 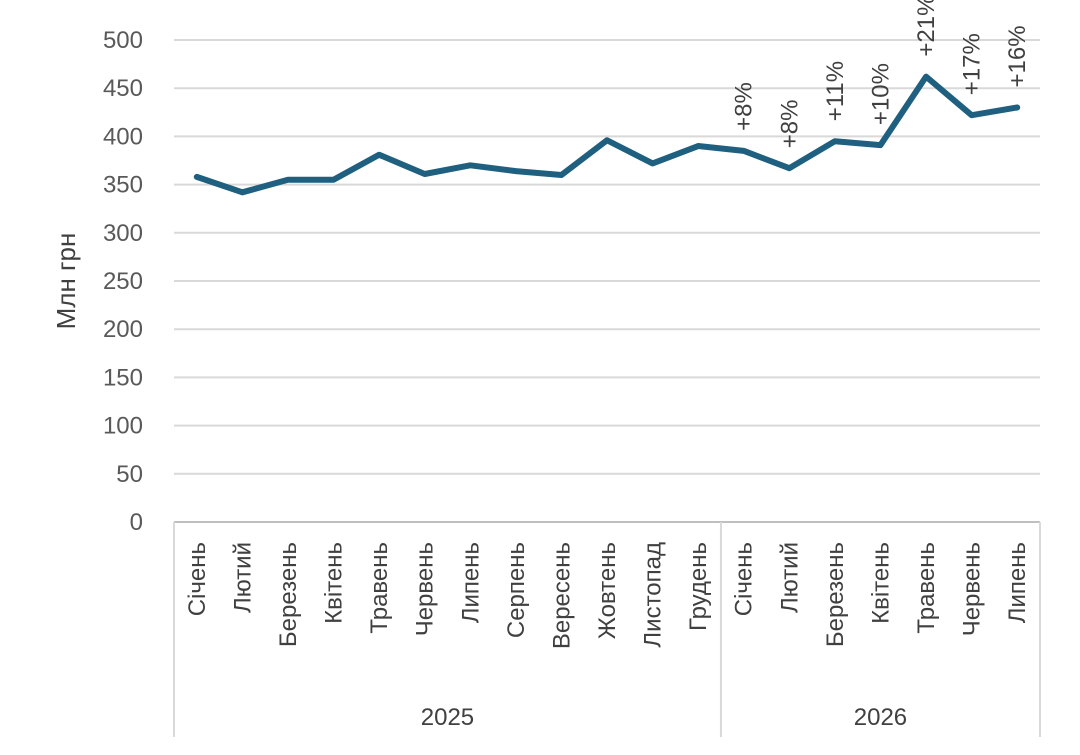 What do you see at coordinates (926, 28) in the screenshot?
I see `data-label: +21%` at bounding box center [926, 28].